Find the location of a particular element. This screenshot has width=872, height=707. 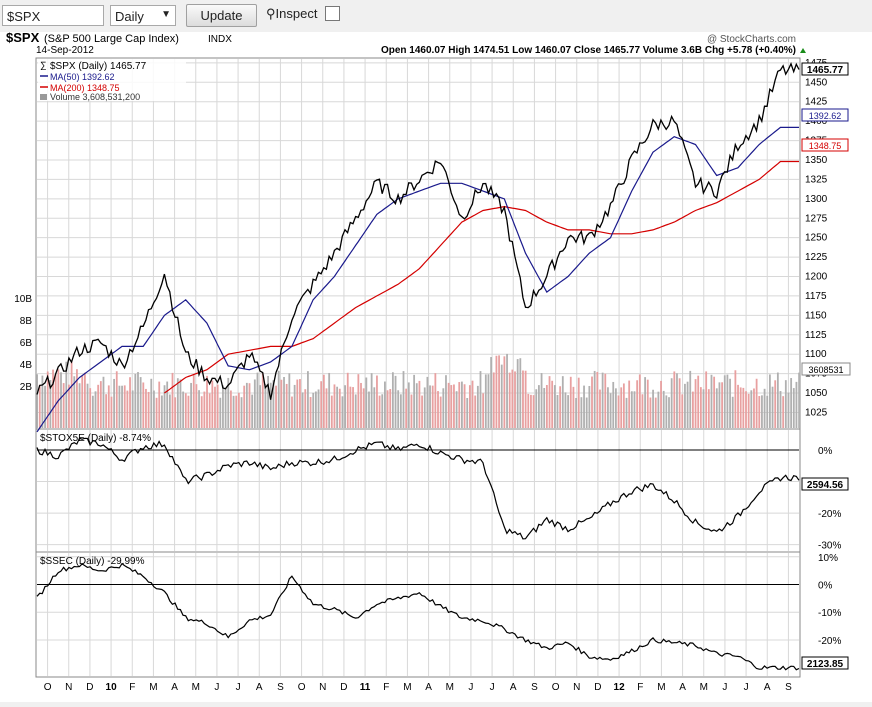

inspect-toggle: ⚲Inspect is located at coordinates (291, 14).